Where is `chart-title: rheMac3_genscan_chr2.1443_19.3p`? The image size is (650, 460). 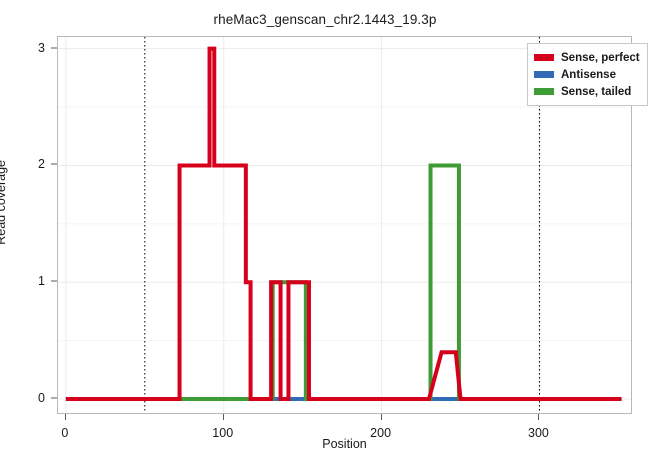 chart-title: rheMac3_genscan_chr2.1443_19.3p is located at coordinates (325, 19).